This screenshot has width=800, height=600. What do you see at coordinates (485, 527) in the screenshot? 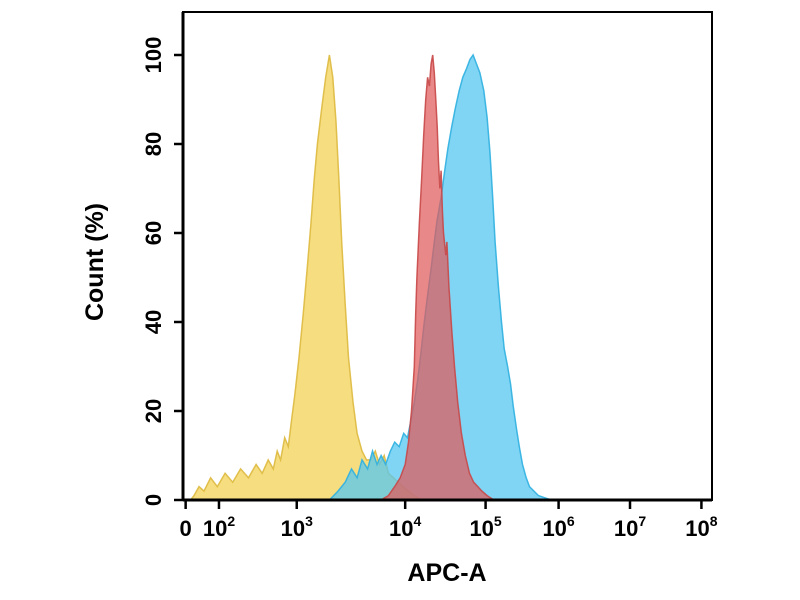
I see `x-tick-label-10^5: 10⁵` at bounding box center [485, 527].